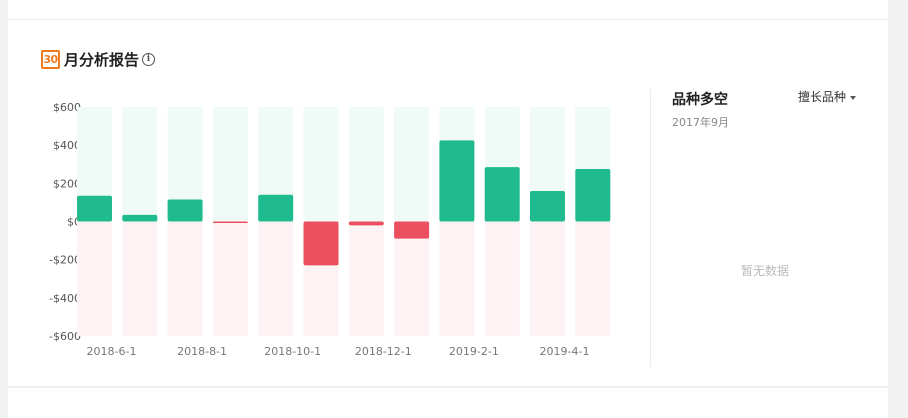  Describe the element at coordinates (112, 351) in the screenshot. I see `x-tick-label: 2018-6-1` at that location.